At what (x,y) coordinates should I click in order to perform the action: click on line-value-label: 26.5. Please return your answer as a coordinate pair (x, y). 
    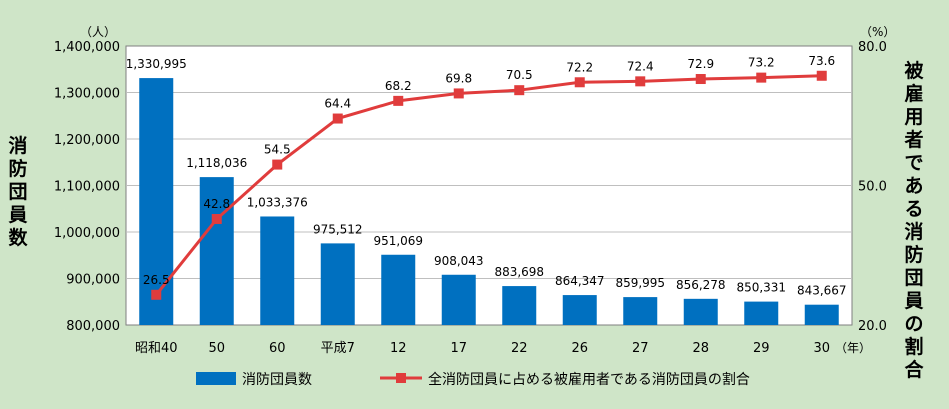
    Looking at the image, I should click on (156, 280).